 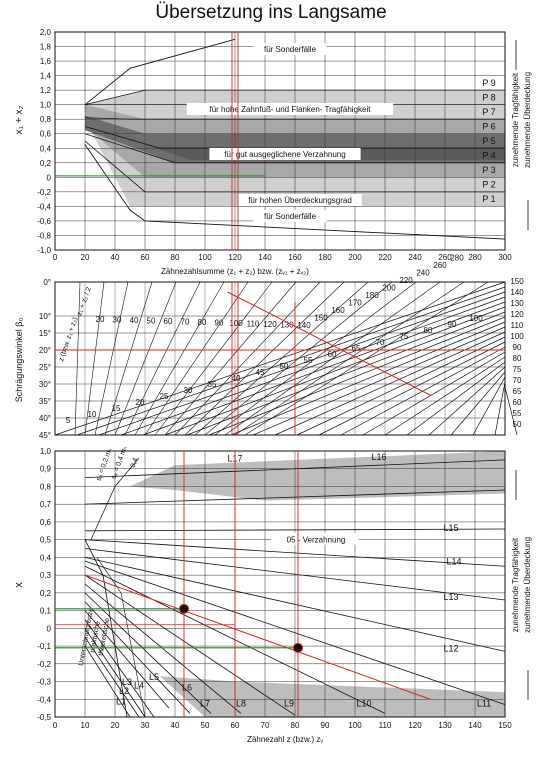 What do you see at coordinates (270, 324) in the screenshot?
I see `inner-scale-label: 120` at bounding box center [270, 324].